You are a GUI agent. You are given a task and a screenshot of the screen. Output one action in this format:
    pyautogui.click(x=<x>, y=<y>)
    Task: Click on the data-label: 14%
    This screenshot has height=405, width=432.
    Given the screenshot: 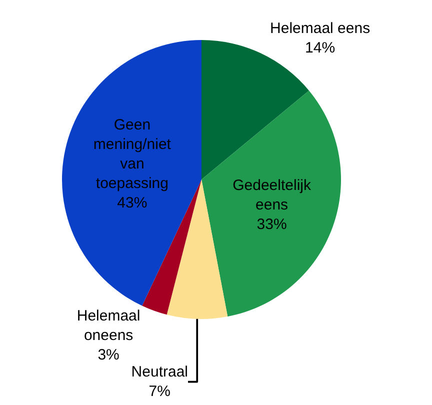 What is the action you would take?
    pyautogui.click(x=320, y=48)
    